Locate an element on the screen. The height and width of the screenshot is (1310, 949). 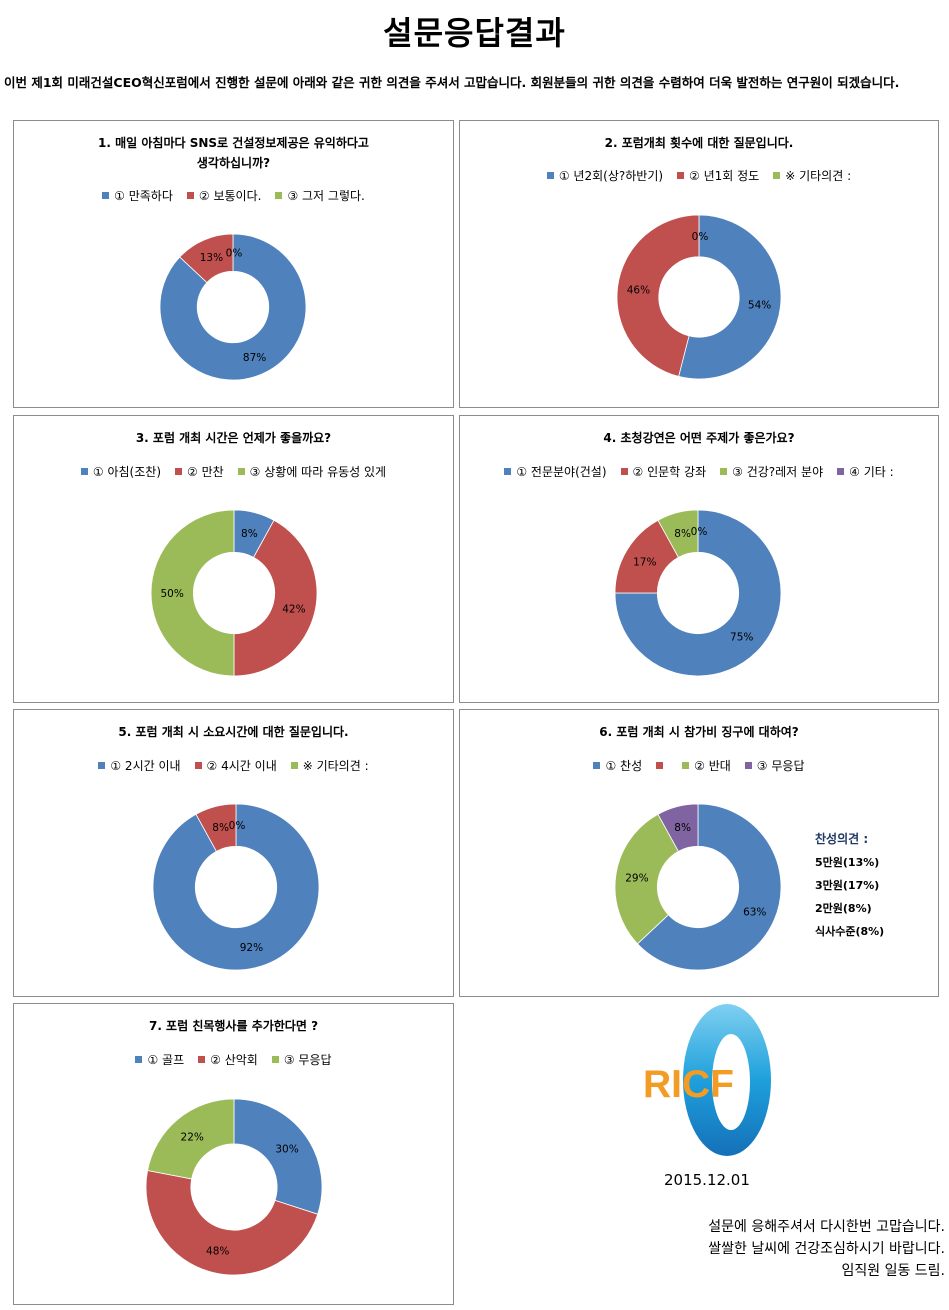
chart-title: 4. 초청강연은 어떤 주제가 좋은가요? is located at coordinates (699, 438).